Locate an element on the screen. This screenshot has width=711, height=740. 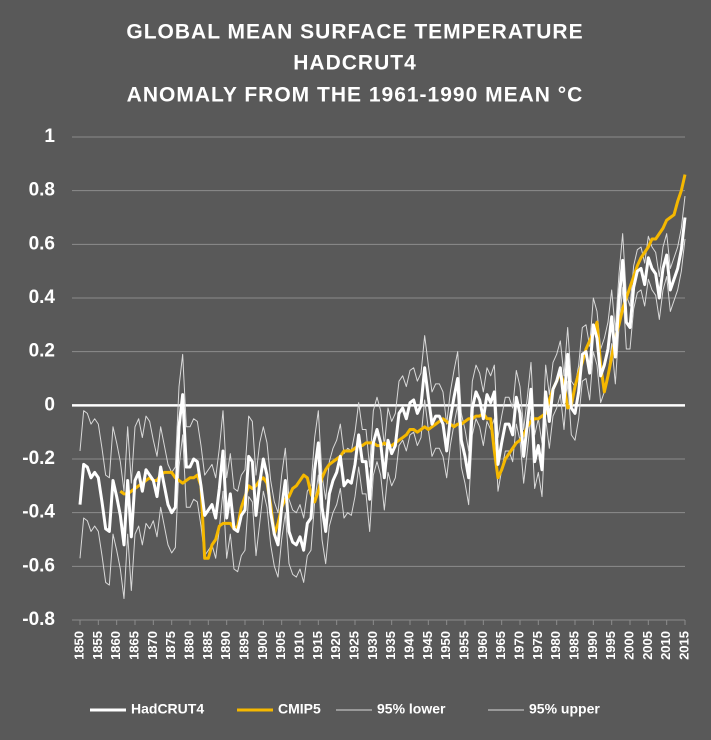
y-tick-label: 0.6 is located at coordinates (42, 243).